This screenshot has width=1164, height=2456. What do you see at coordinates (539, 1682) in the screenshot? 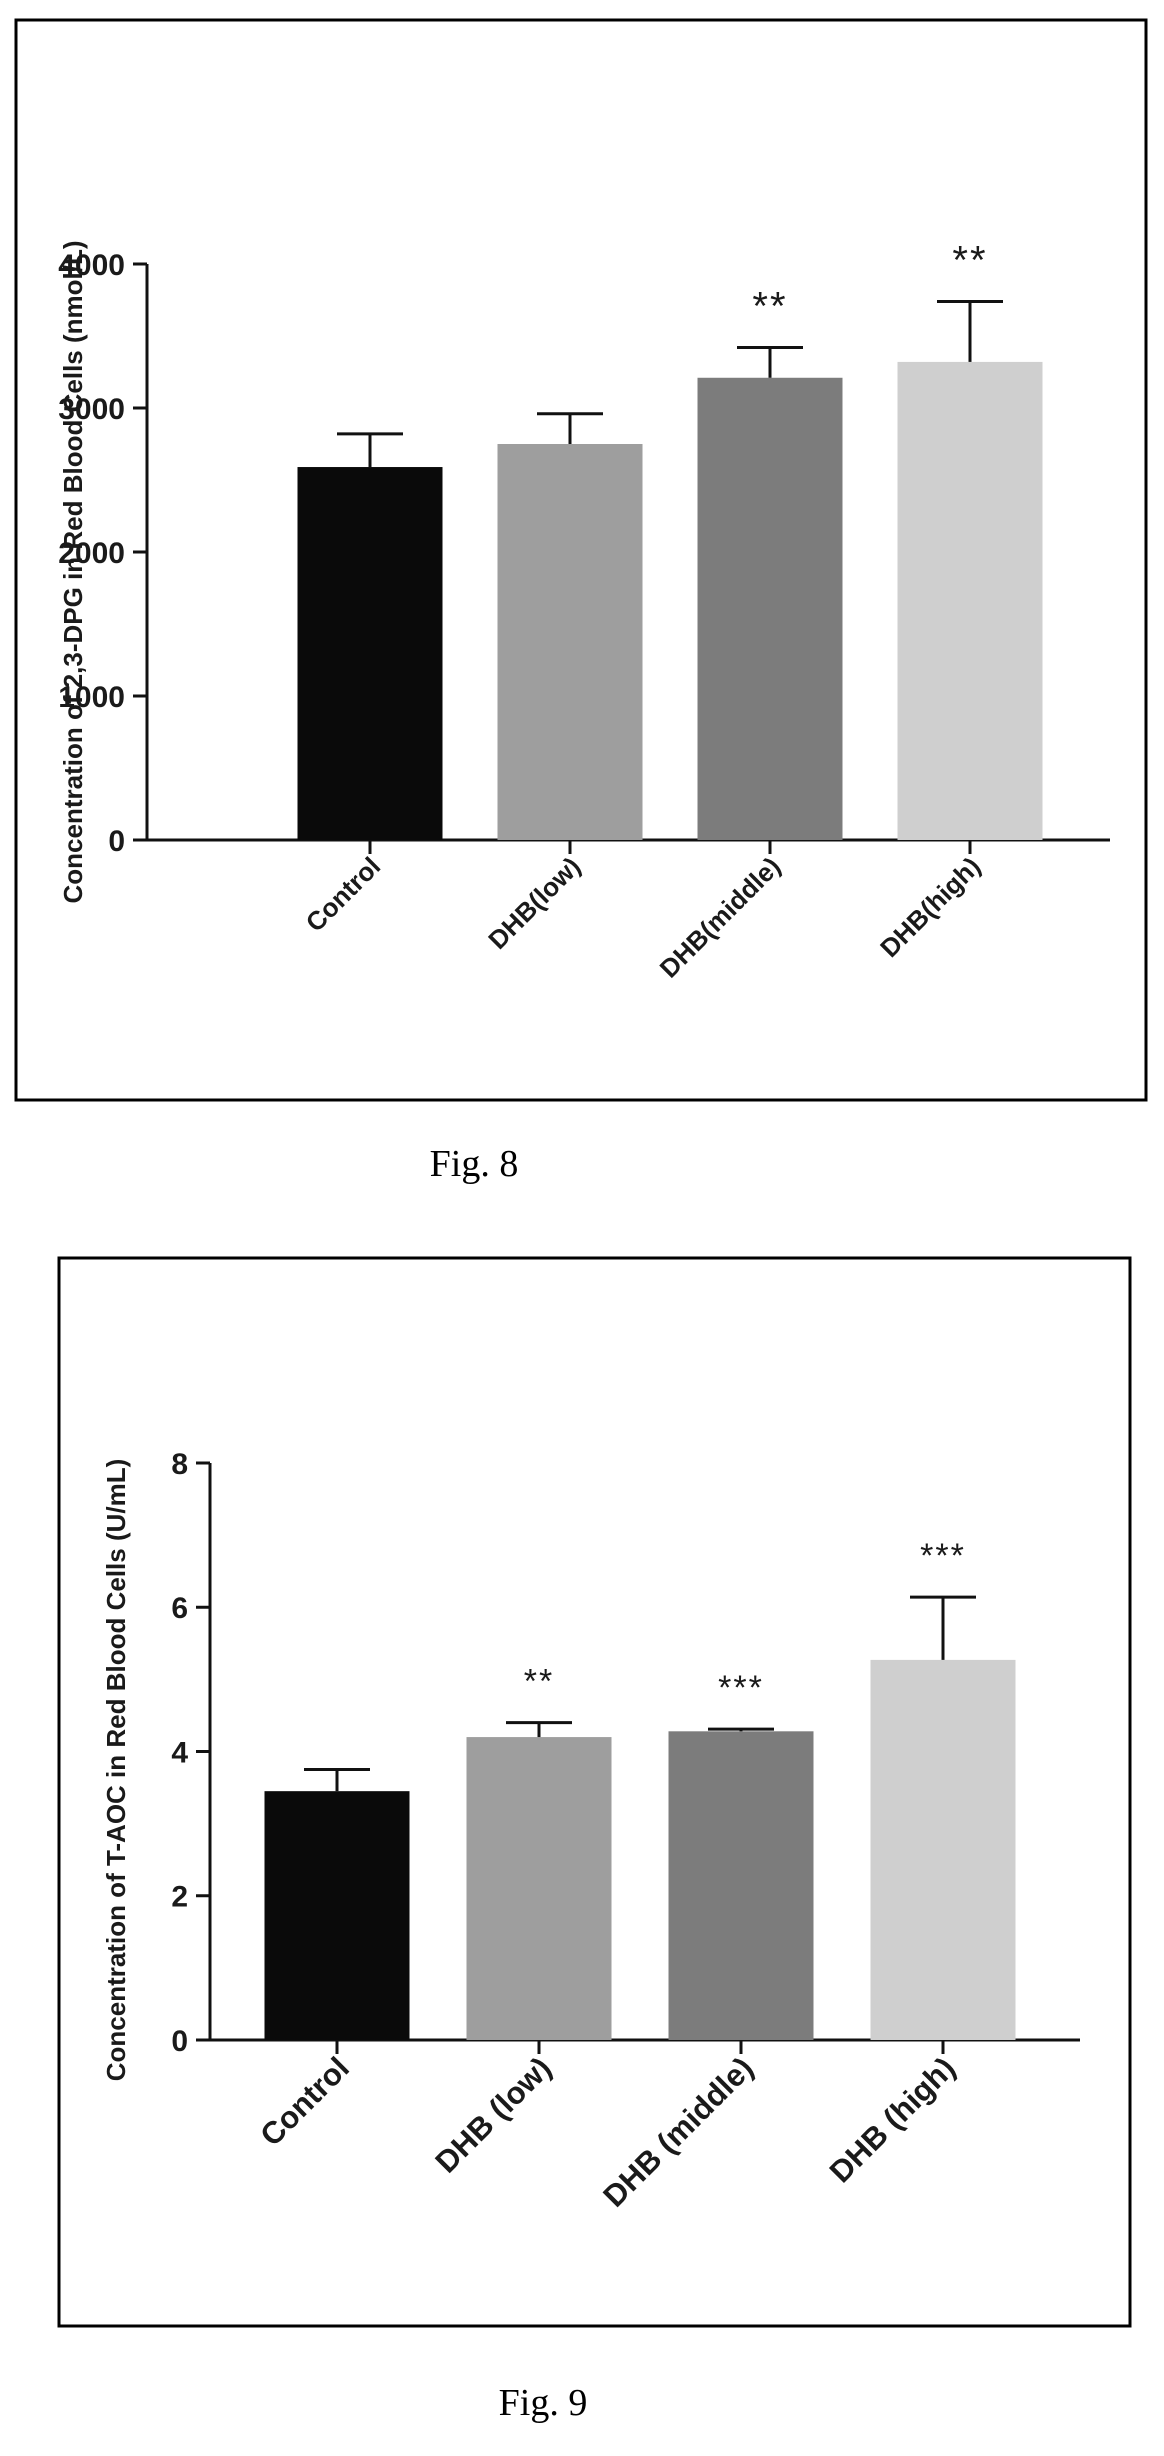
I see `fig9-significance-label: **` at bounding box center [539, 1682].